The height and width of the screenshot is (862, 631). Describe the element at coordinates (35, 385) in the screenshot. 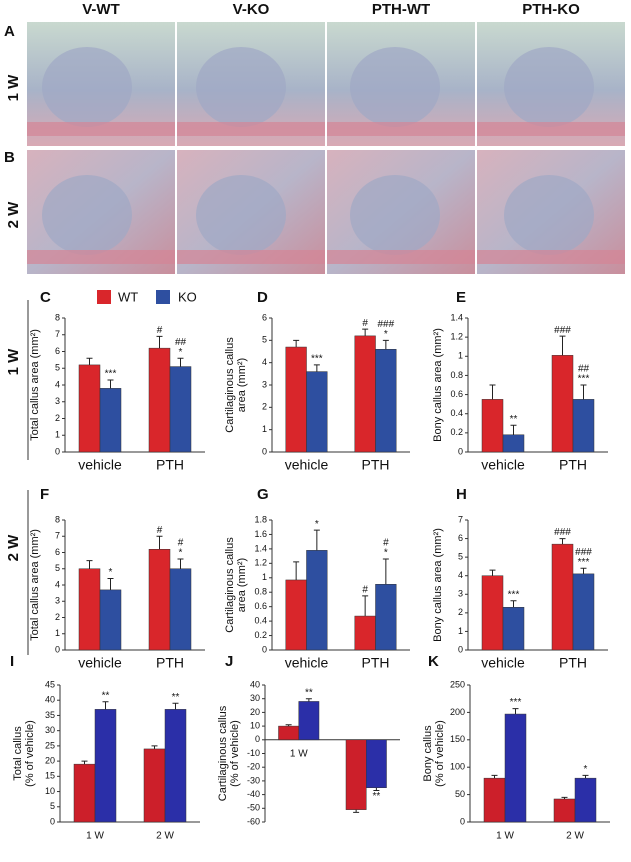

I see `y-axis-label: Total callus area (mm²)` at that location.